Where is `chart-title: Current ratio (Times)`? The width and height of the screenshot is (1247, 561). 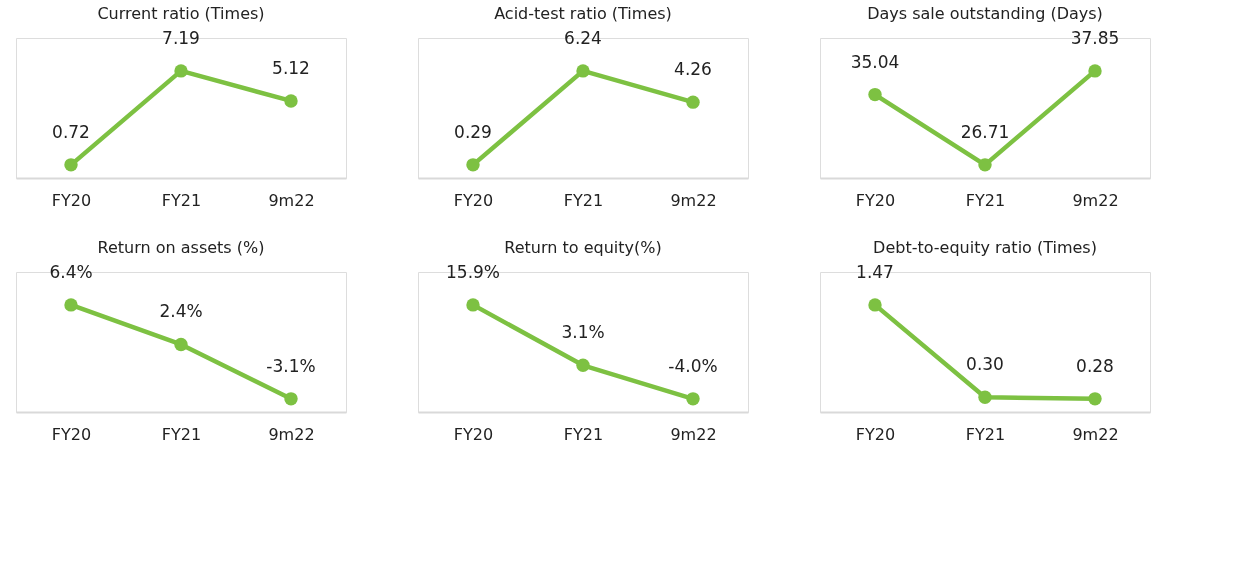 chart-title: Current ratio (Times) is located at coordinates (181, 13).